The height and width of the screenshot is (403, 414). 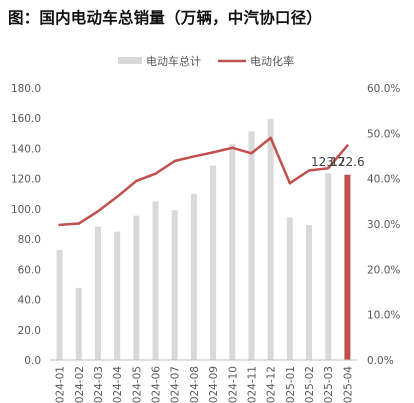 What do you see at coordinates (26, 210) in the screenshot?
I see `y-left-tick-100.0: 100.0` at bounding box center [26, 210].